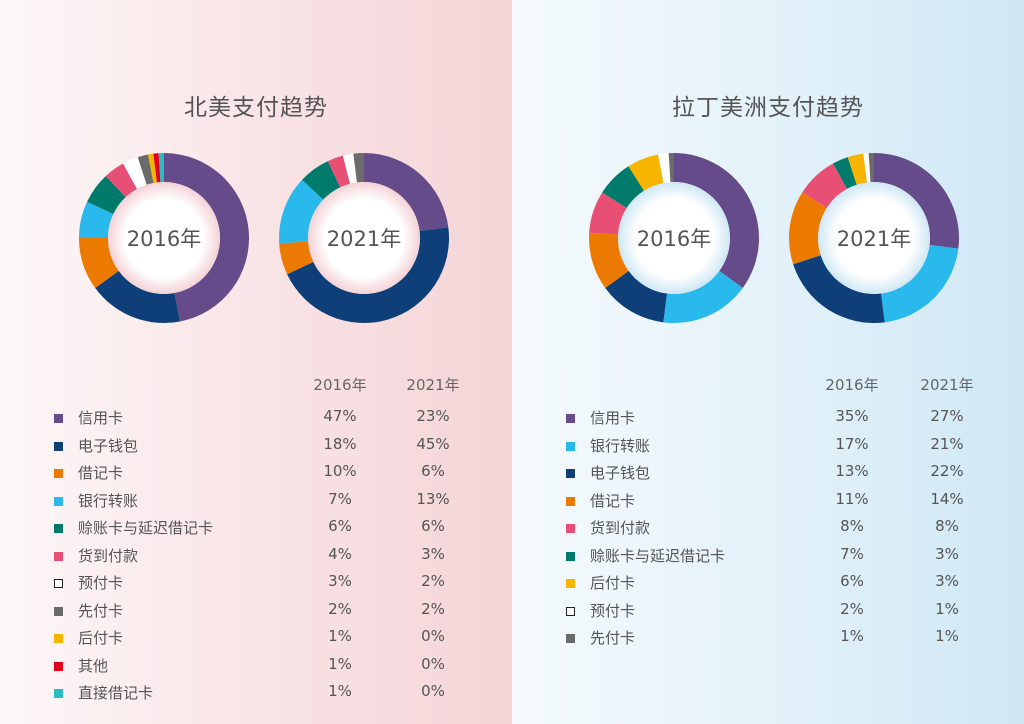  What do you see at coordinates (874, 239) in the screenshot?
I see `donut-year-label: 2021年` at bounding box center [874, 239].